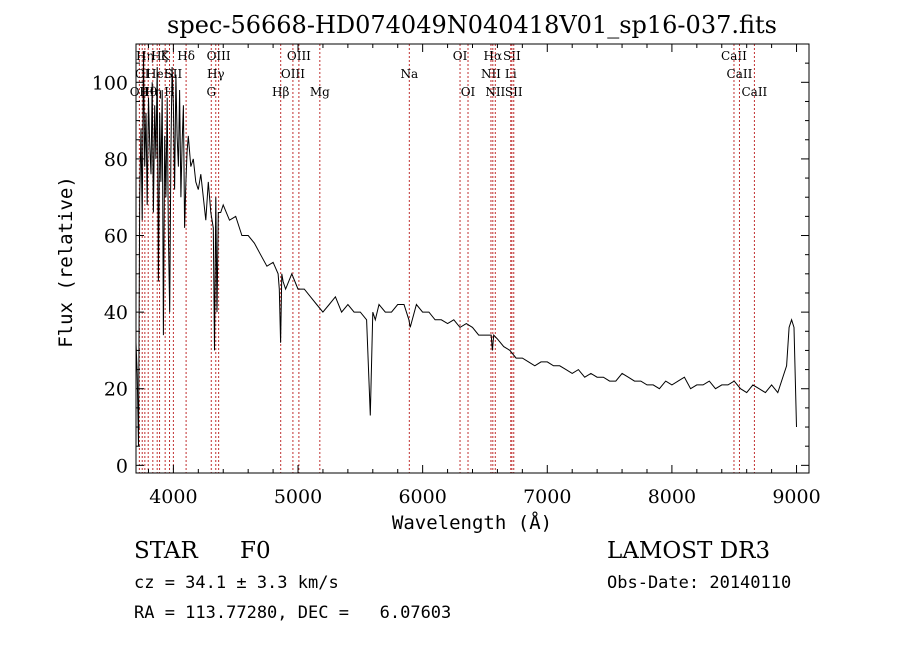 Image resolution: width=900 pixels, height=649 pixels. What do you see at coordinates (280, 92) in the screenshot?
I see `line-marker-label: Hβ` at bounding box center [280, 92].